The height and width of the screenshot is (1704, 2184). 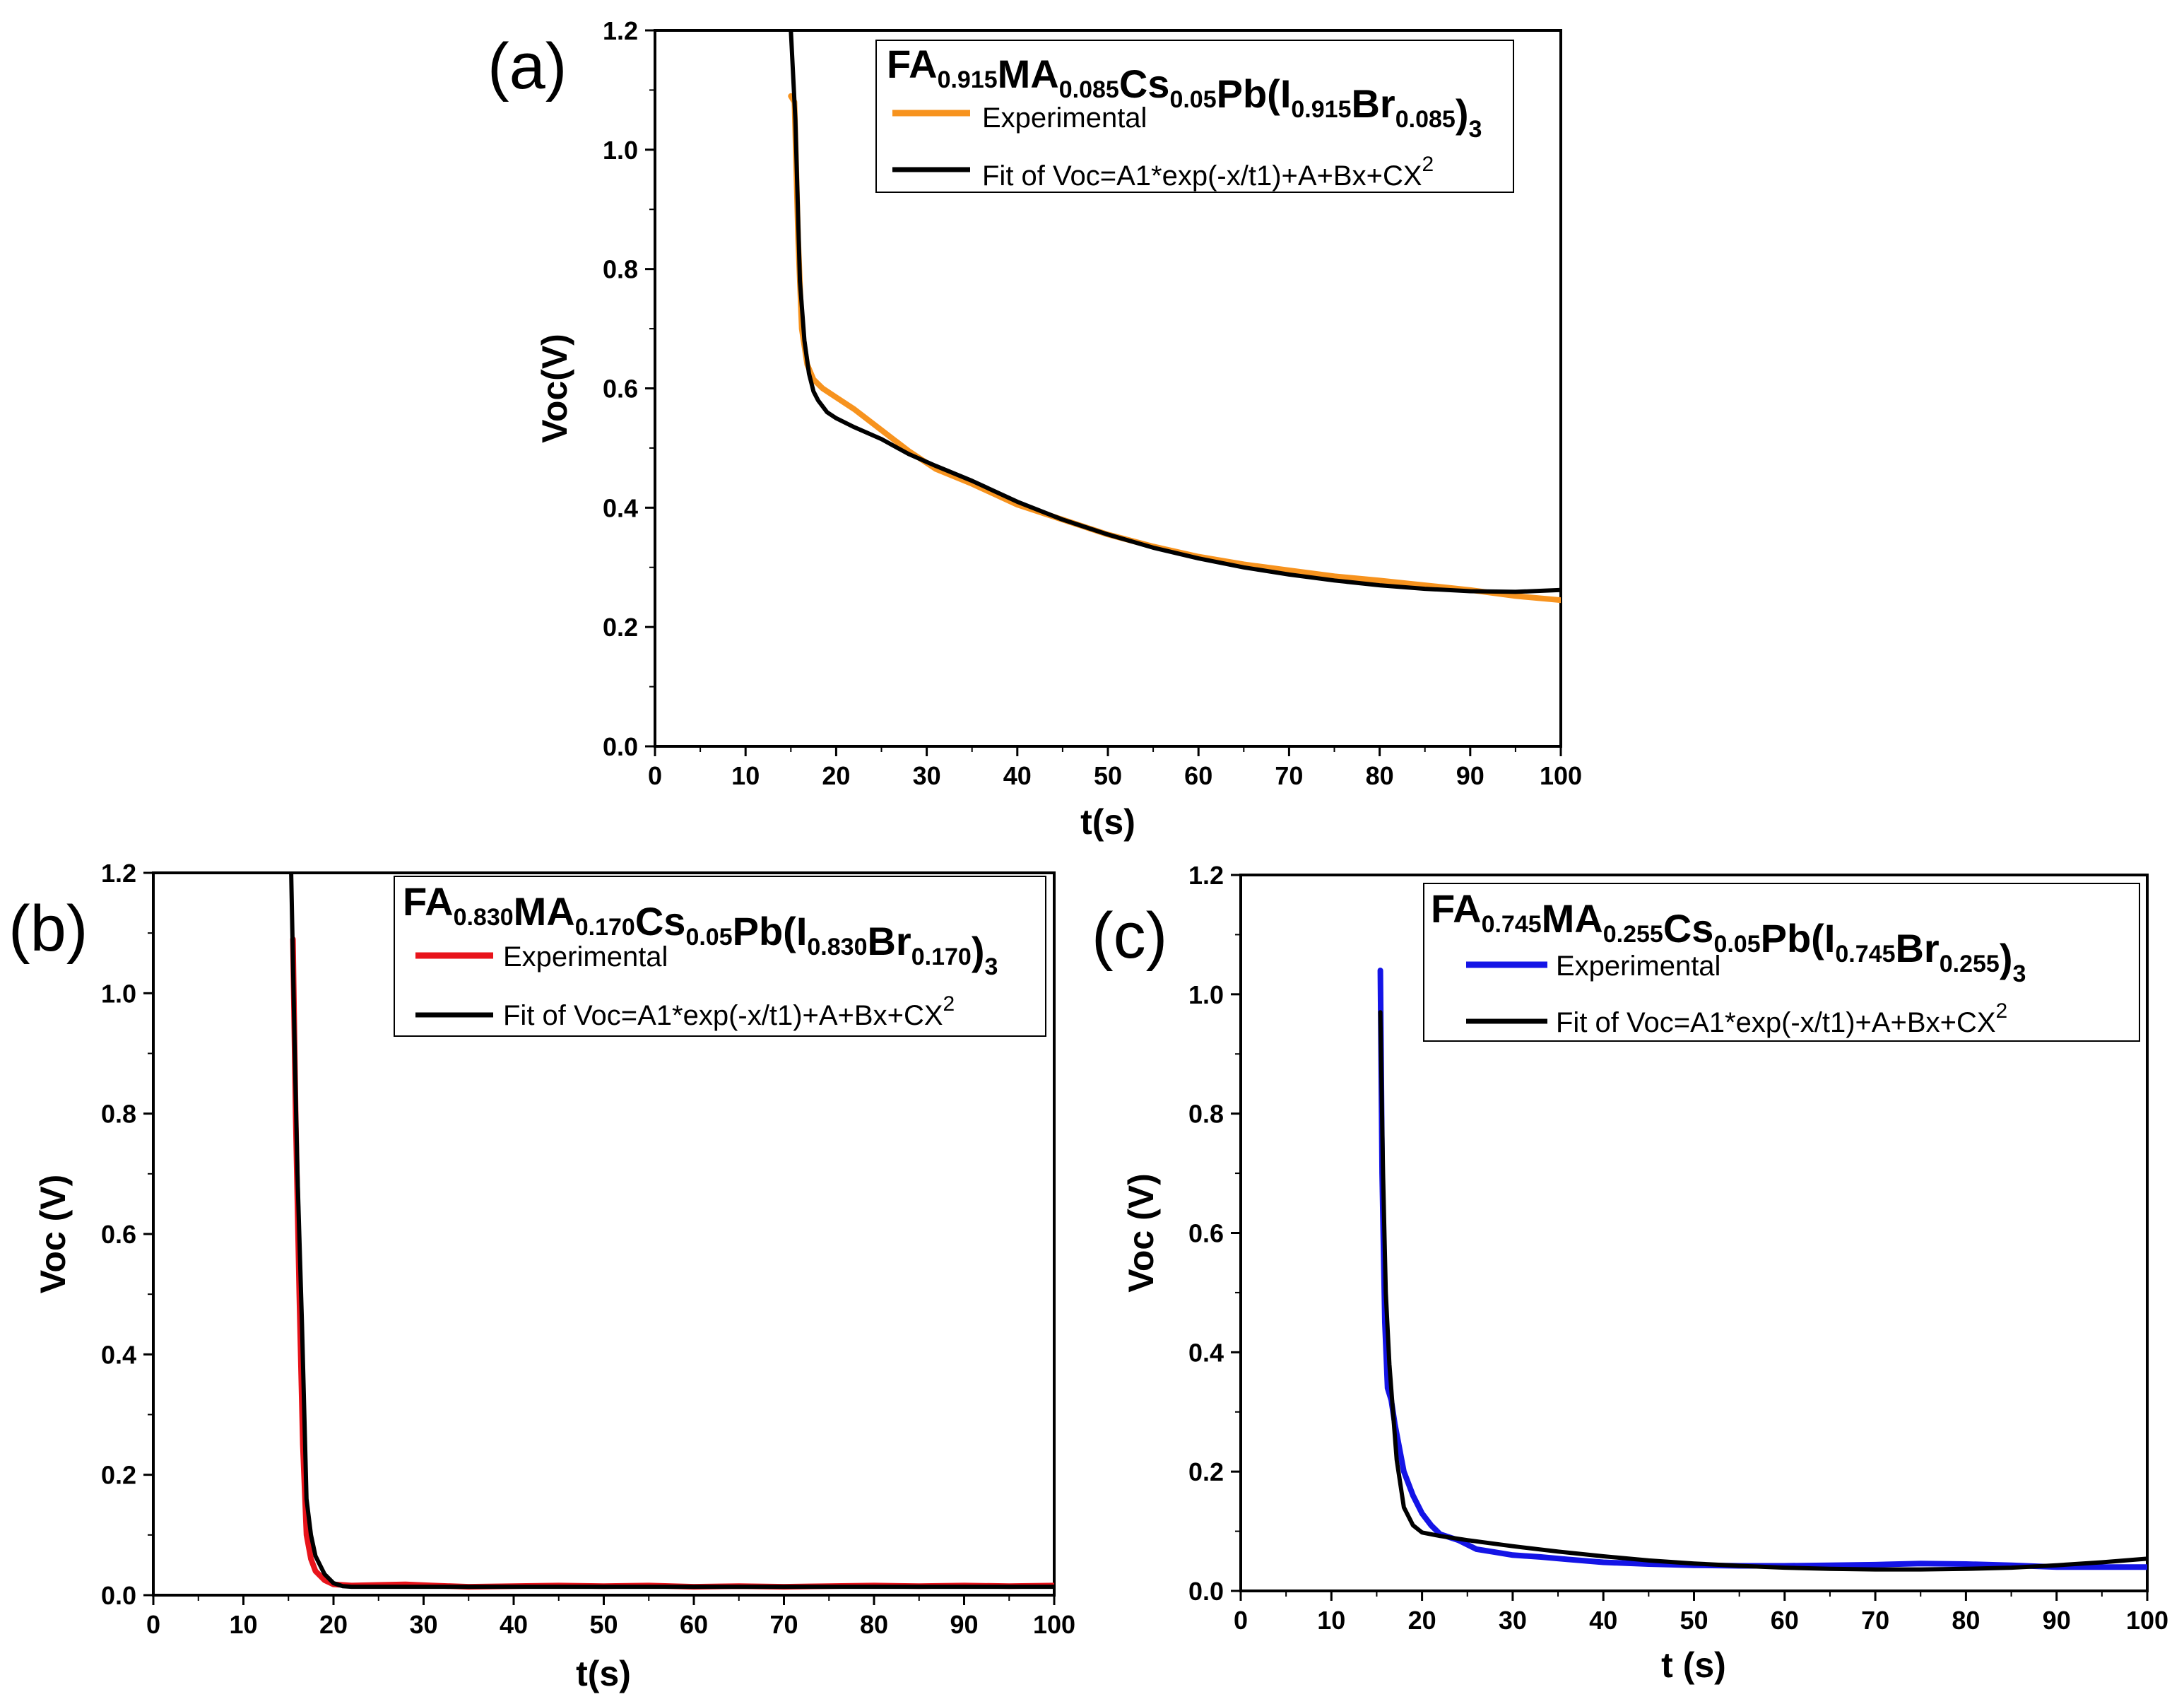 I want to click on legend-title: FA0.830MA0.170Cs0.05Pb(I0.830Br0.170)3, so click(x=701, y=929).